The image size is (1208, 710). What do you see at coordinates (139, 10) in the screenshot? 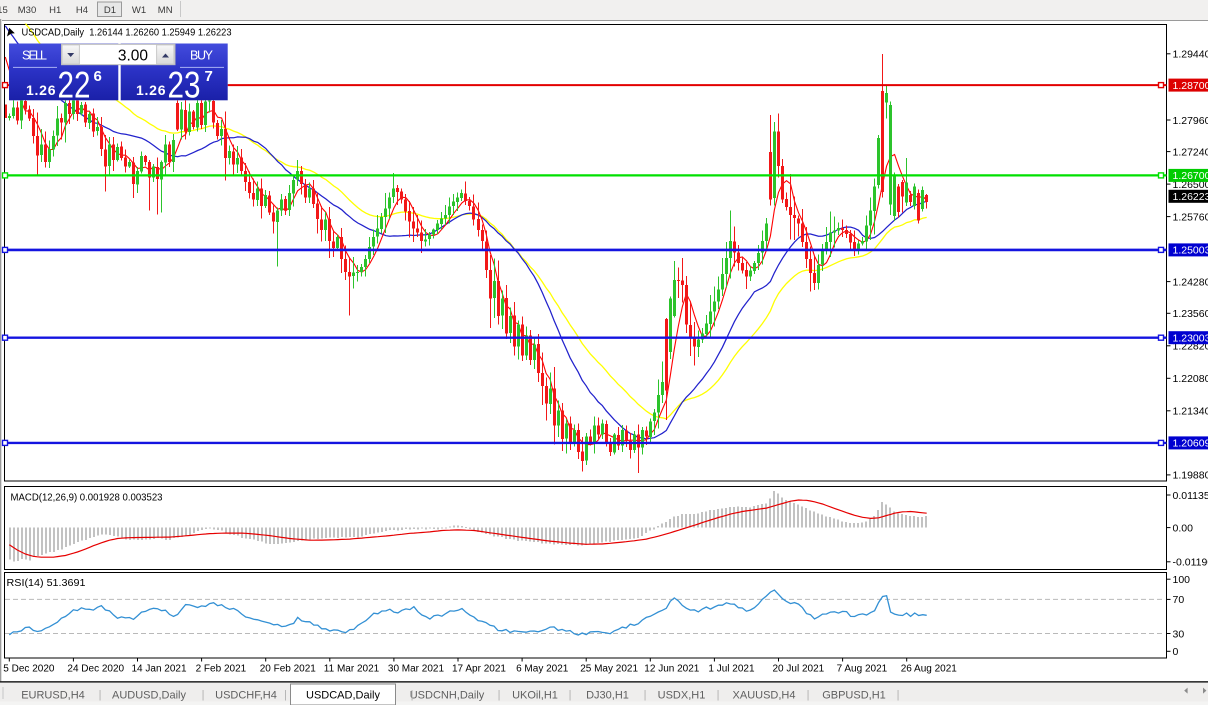
I see `svg-text: W1` at bounding box center [139, 10].